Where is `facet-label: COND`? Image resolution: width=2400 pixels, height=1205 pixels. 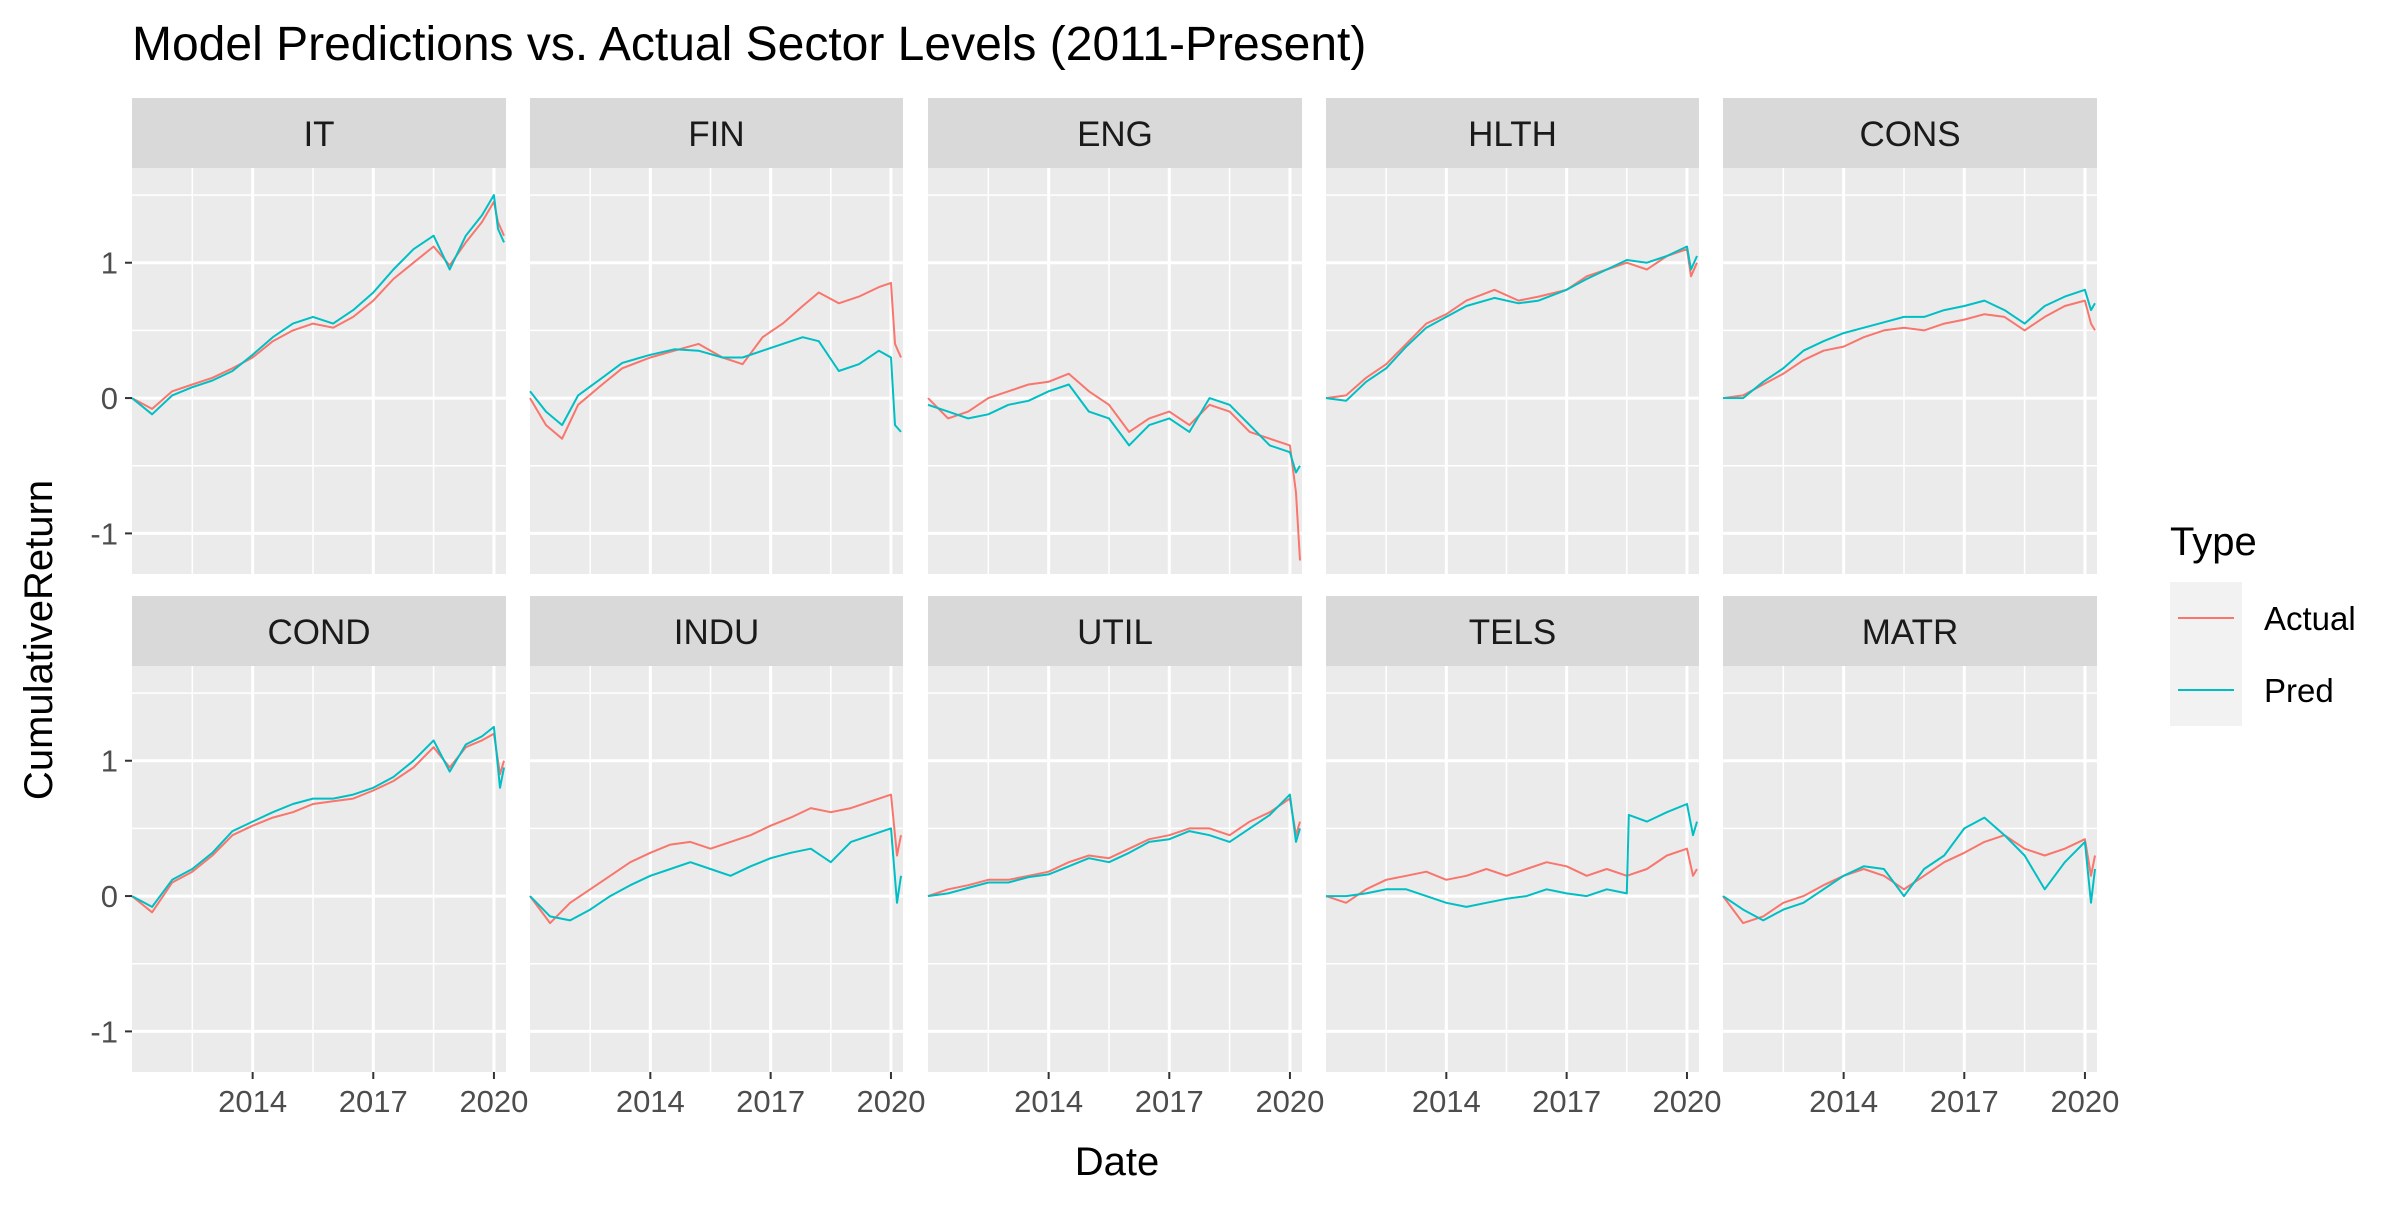 facet-label: COND is located at coordinates (318, 632).